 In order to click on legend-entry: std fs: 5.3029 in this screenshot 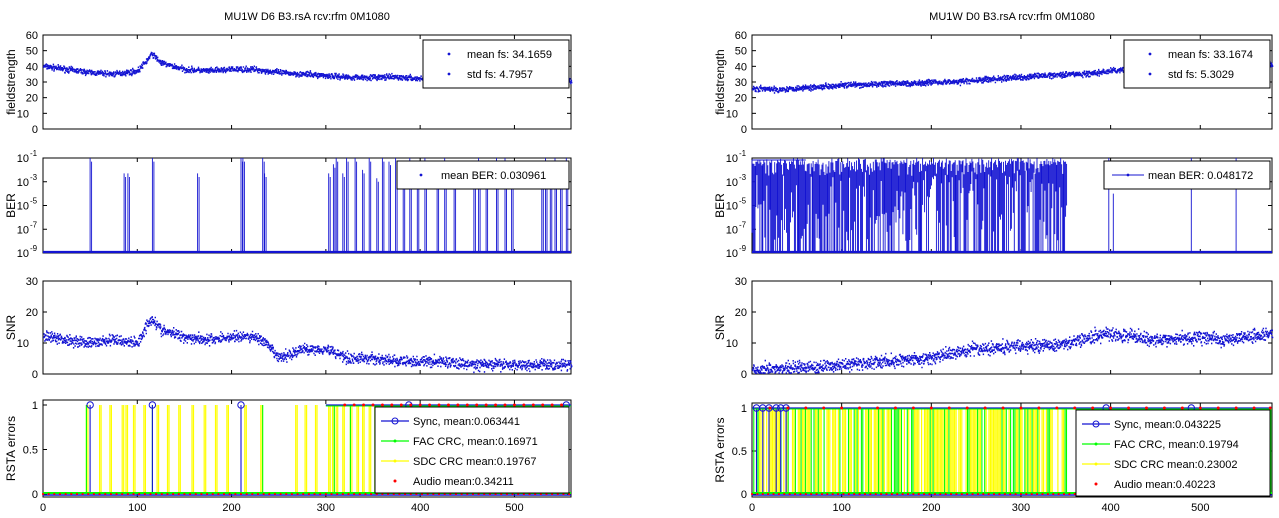, I will do `click(1201, 75)`.